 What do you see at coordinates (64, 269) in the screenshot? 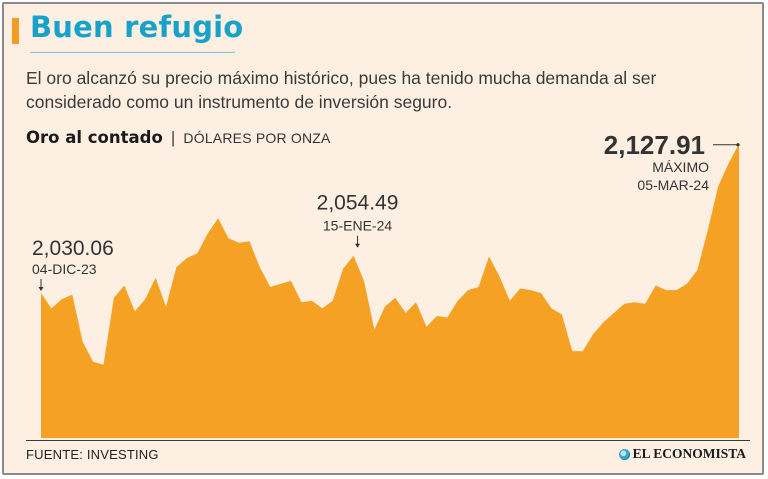
I see `annotation-start-date: 04-DIC-23` at bounding box center [64, 269].